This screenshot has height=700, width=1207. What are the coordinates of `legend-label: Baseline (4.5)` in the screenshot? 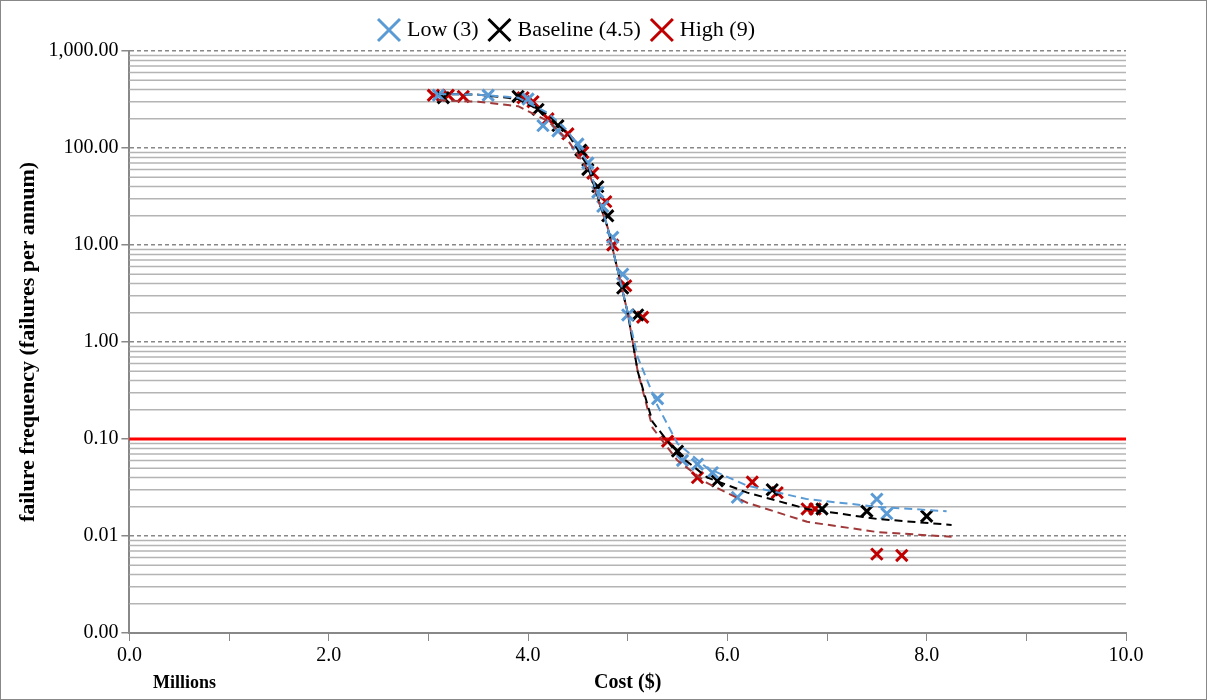 It's located at (579, 28).